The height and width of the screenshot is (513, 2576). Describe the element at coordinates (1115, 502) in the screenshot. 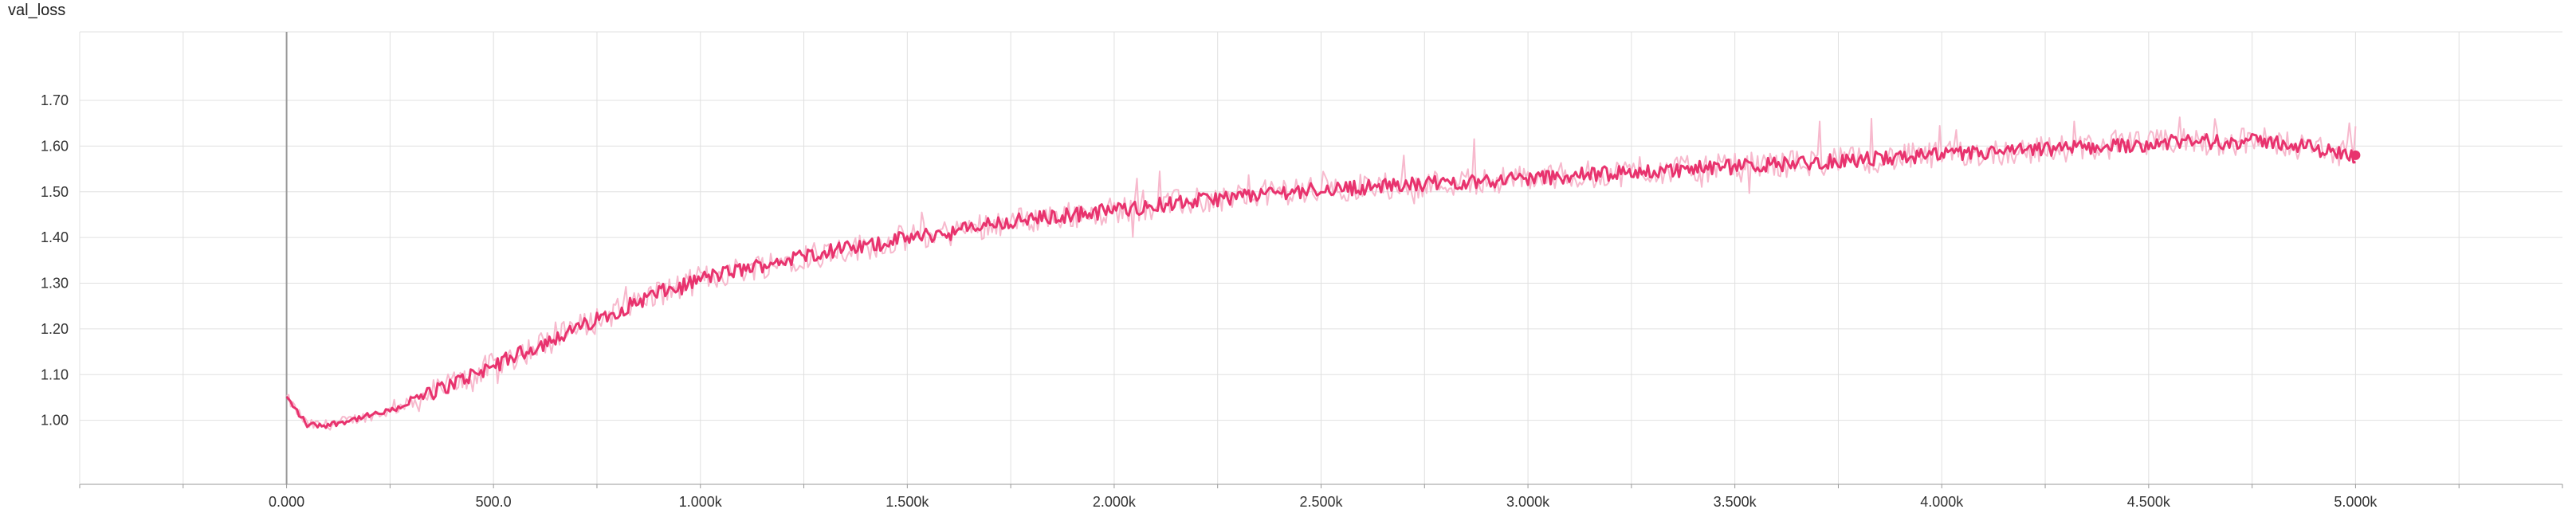

I see `x-tick-label: 2.000k` at that location.